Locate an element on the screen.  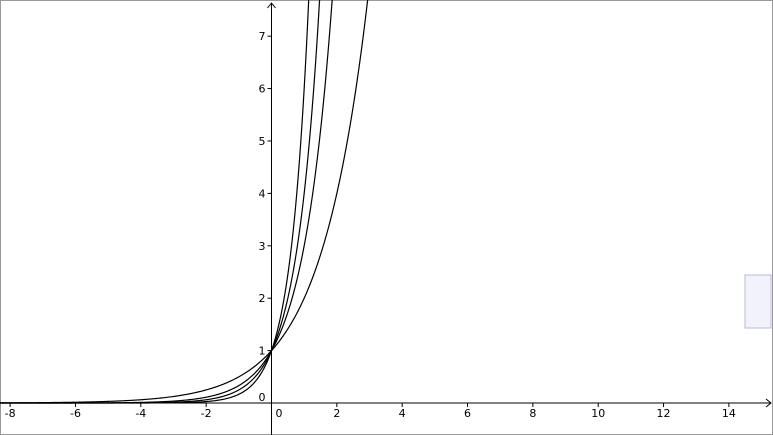
x-tick-label: -2 is located at coordinates (206, 413).